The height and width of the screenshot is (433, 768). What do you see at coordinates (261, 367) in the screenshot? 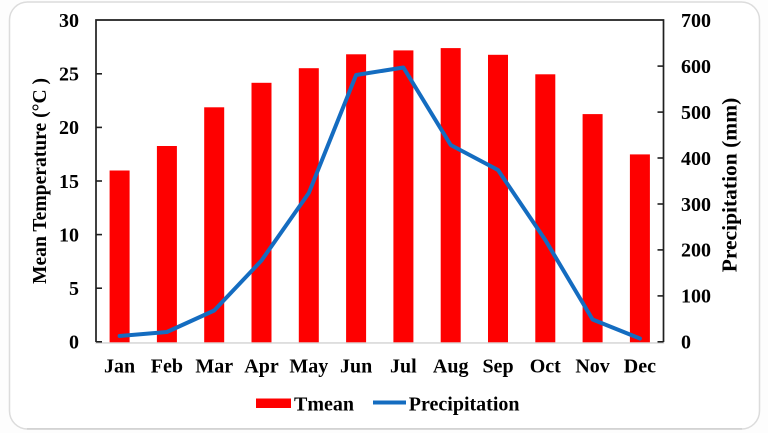
I see `svg-text: Apr` at bounding box center [261, 367].